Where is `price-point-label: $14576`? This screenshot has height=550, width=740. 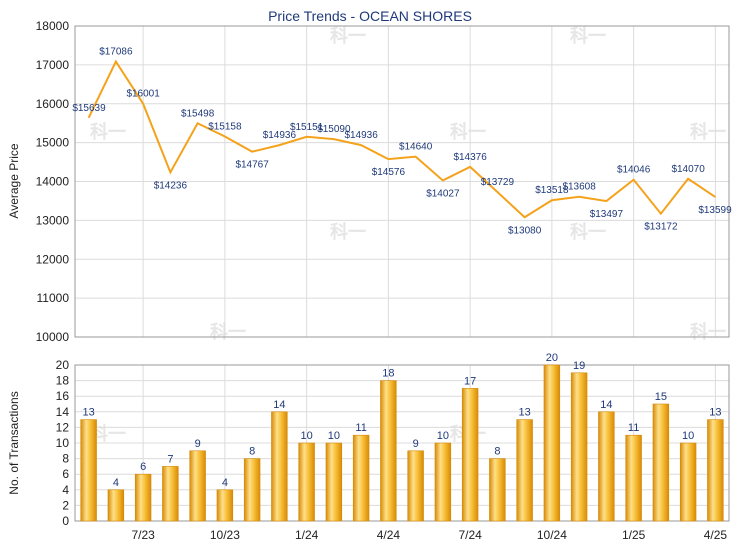 price-point-label: $14576 is located at coordinates (389, 172).